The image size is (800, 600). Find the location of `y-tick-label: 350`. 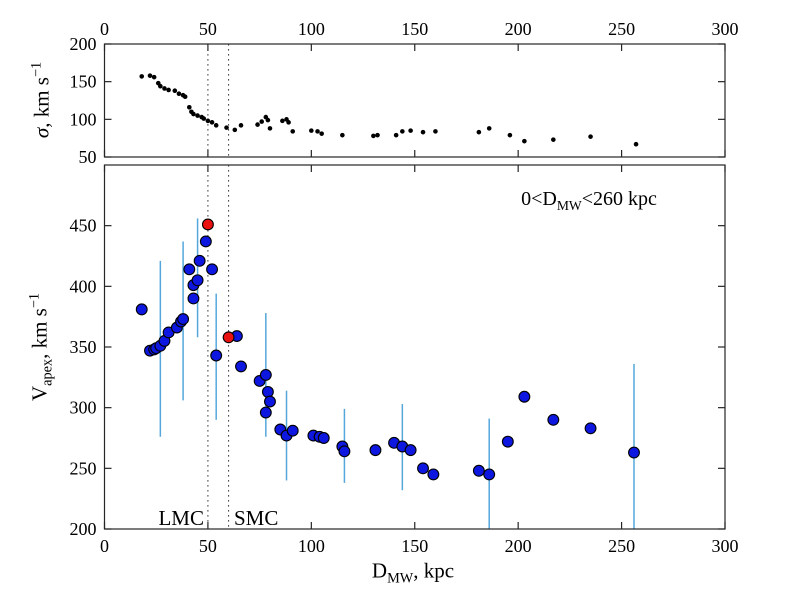

y-tick-label: 350 is located at coordinates (83, 347).